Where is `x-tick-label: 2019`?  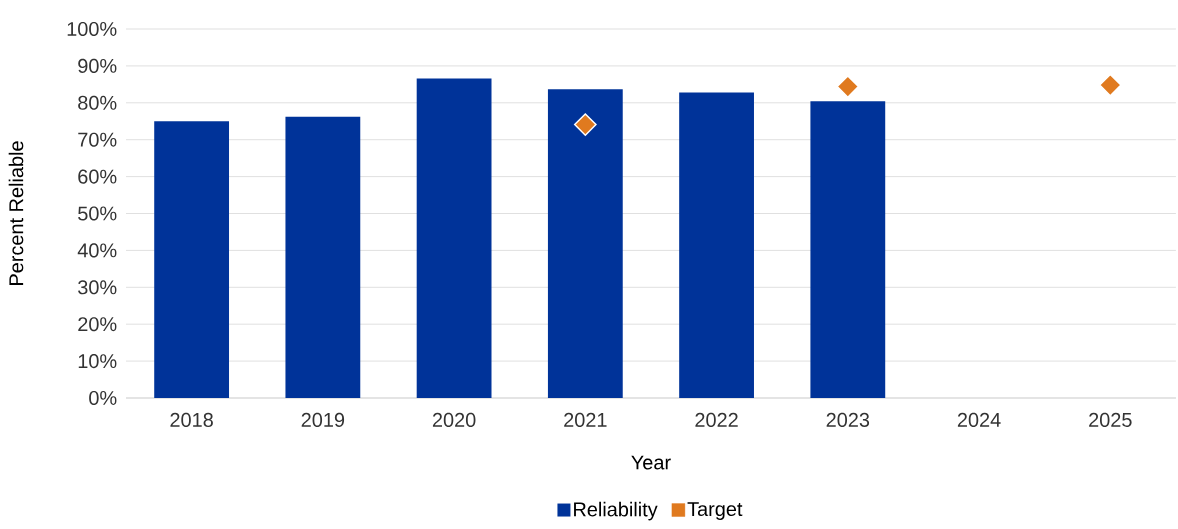 x-tick-label: 2019 is located at coordinates (323, 419).